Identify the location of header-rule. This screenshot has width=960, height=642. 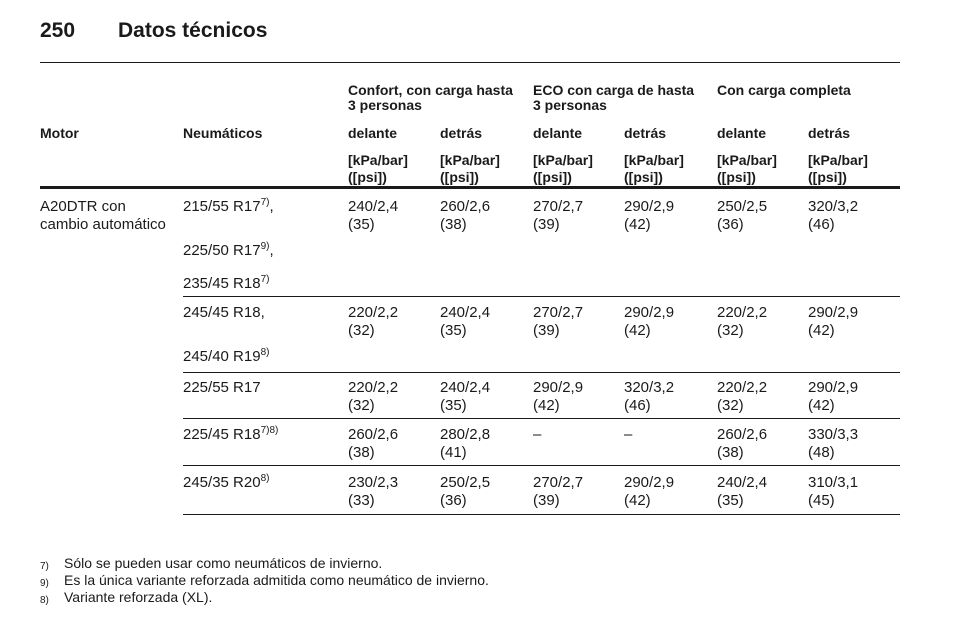
(470, 62).